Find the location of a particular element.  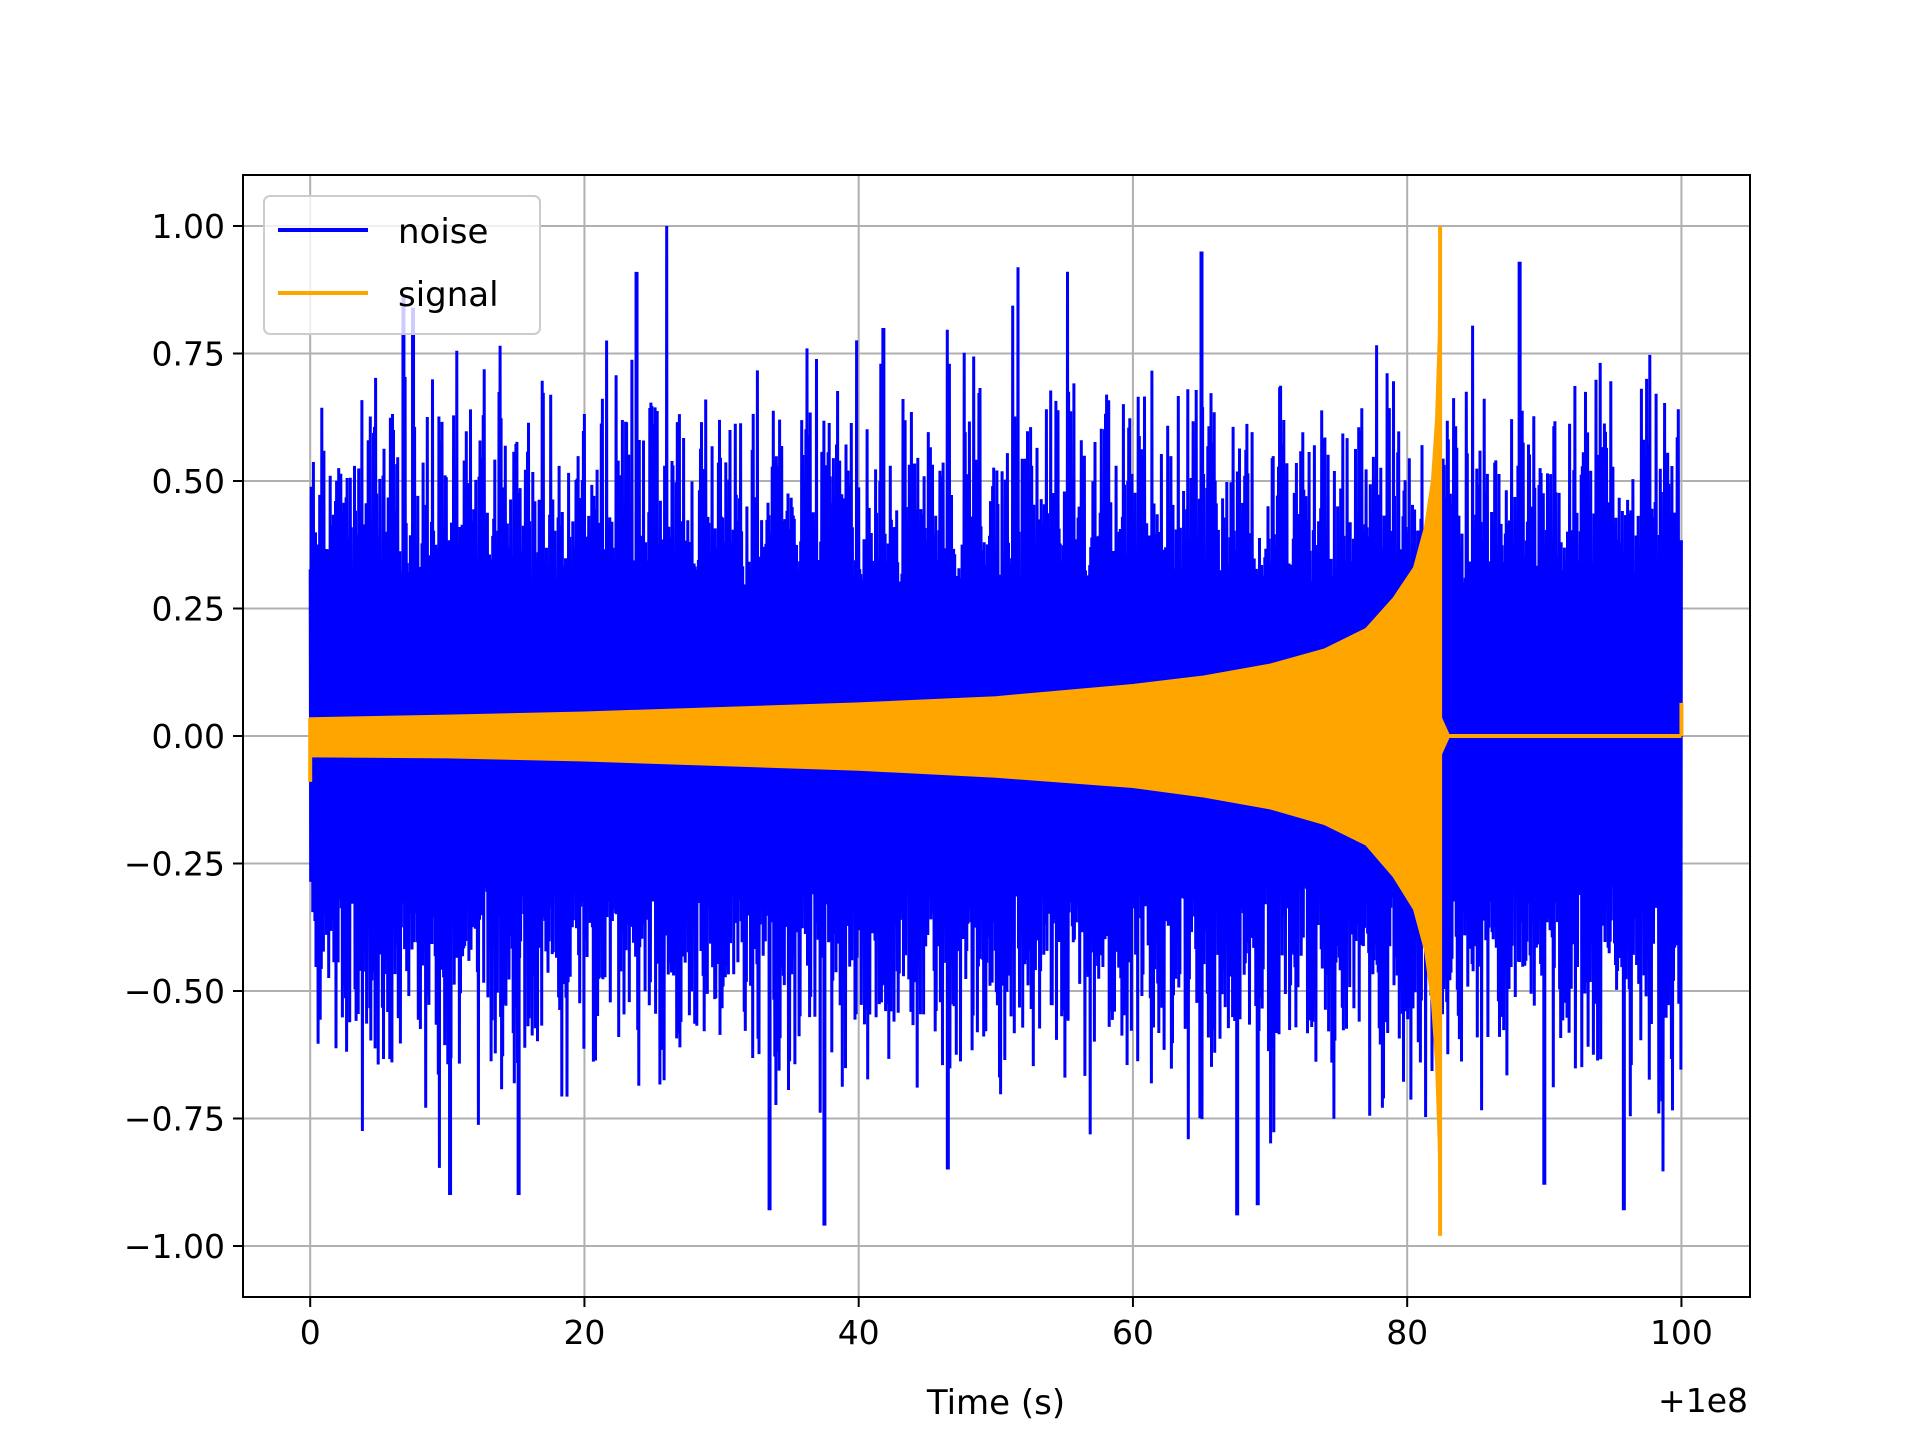

y-tick-label: −0.75 is located at coordinates (174, 1119).